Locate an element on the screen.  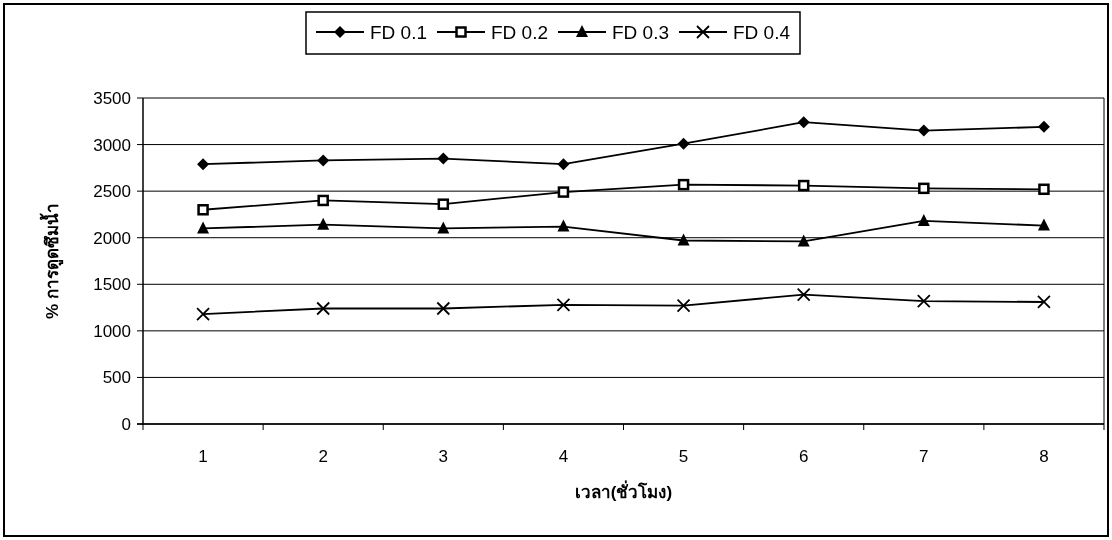
x-axis-title: เวลา(ชั่วโมง) is located at coordinates (623, 491).